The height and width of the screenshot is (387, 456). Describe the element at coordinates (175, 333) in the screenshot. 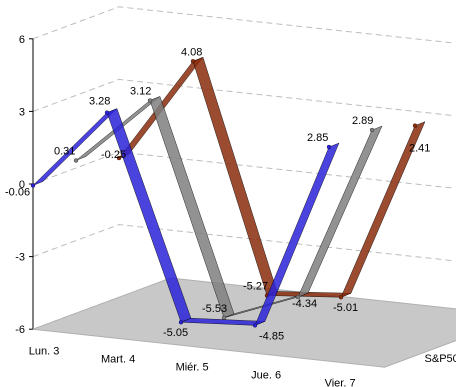

I see `data-label-dow-jones: -5.05` at that location.